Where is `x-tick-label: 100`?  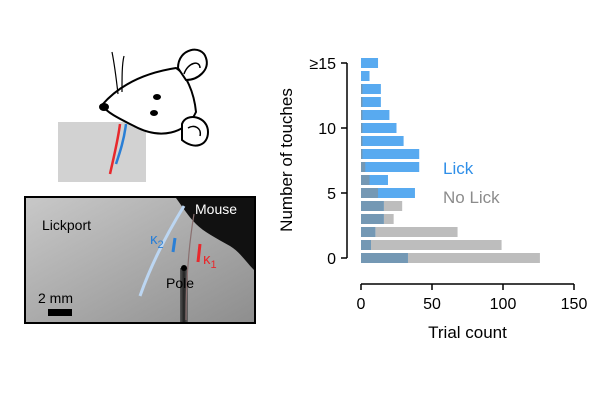
x-tick-label: 100 is located at coordinates (503, 304).